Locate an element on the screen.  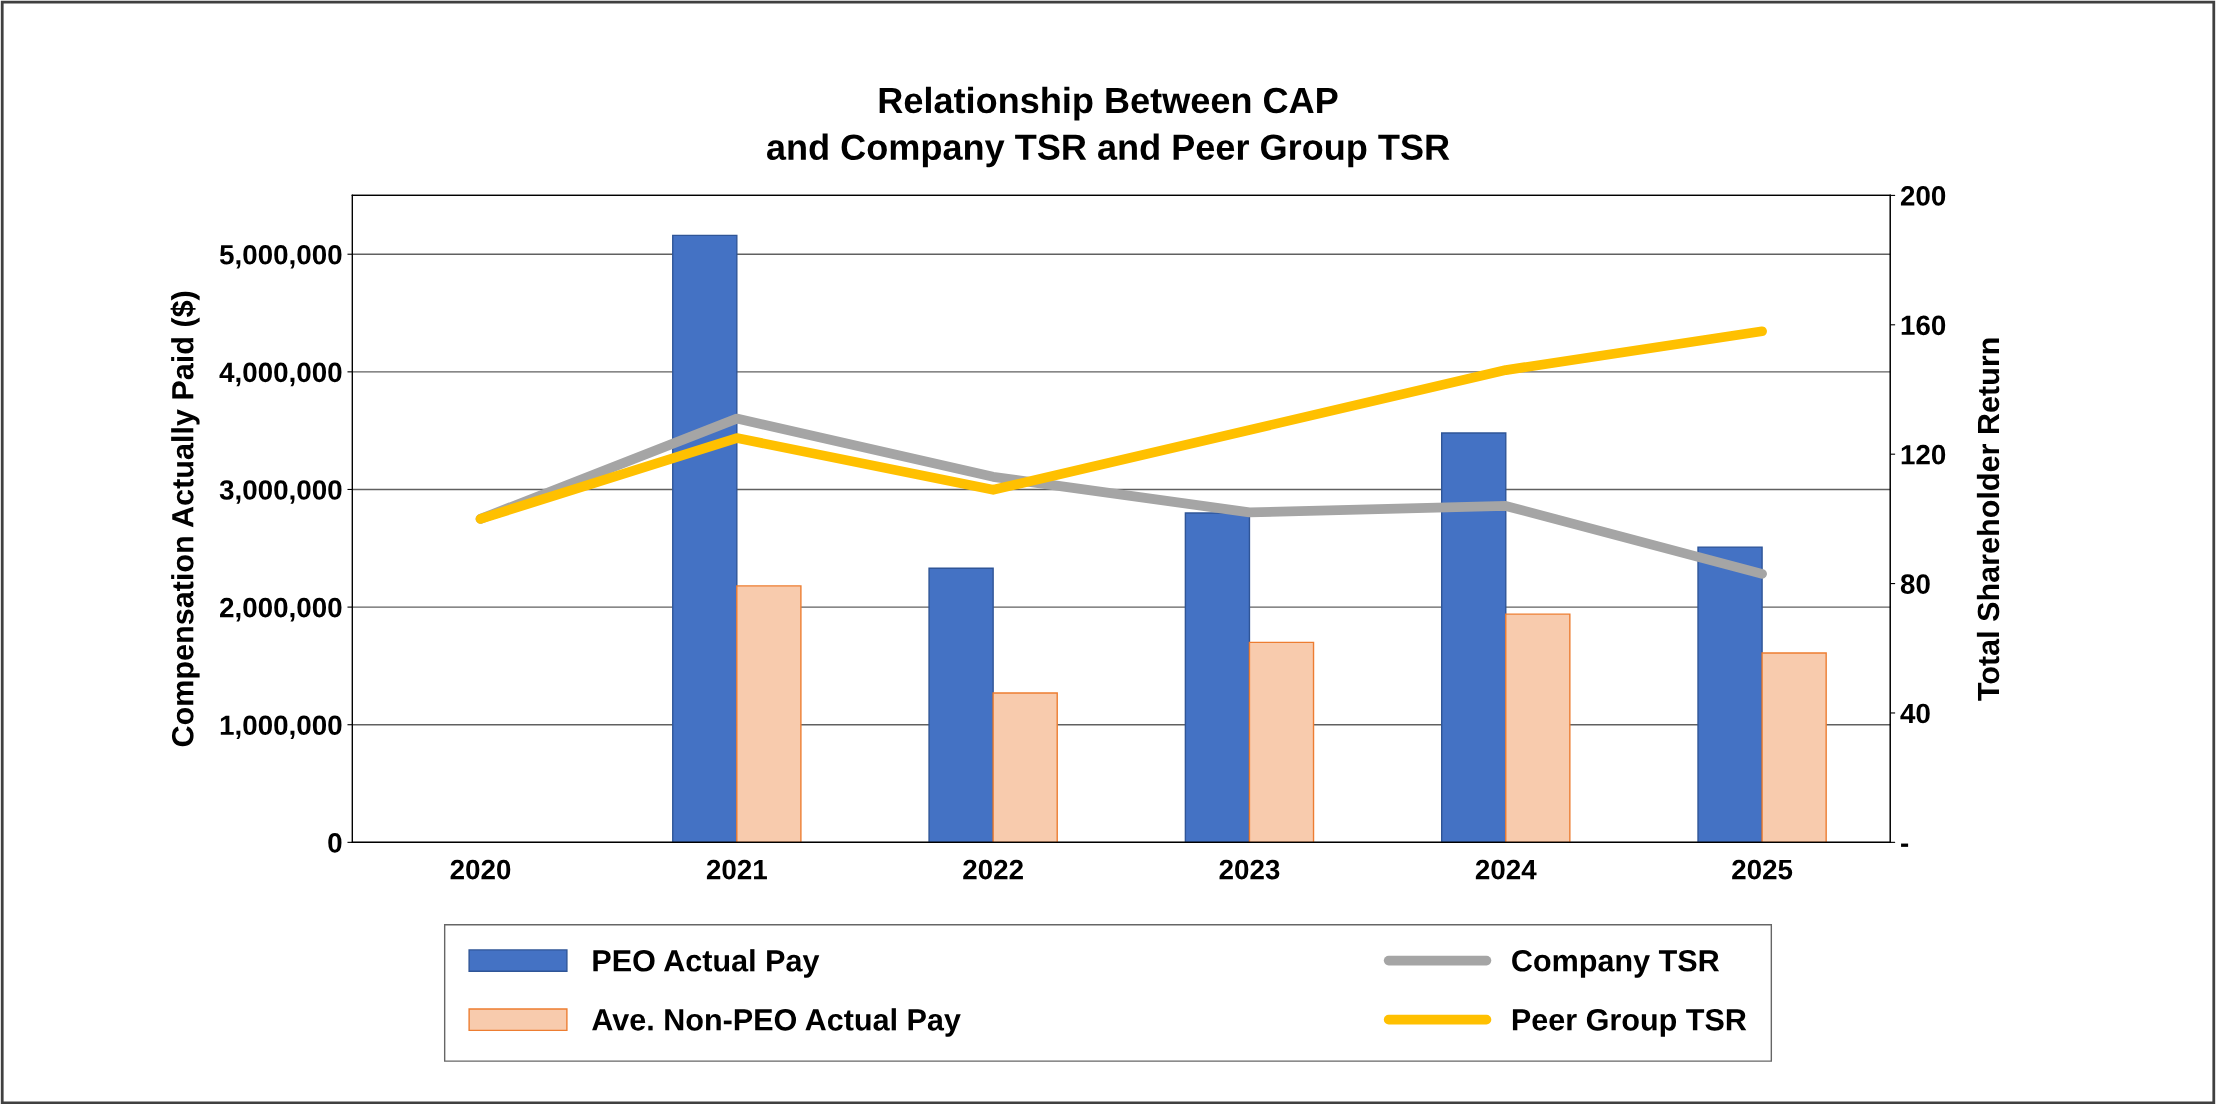
chart-title: Relationship Between CAP and Company TSR and Peer Group TSR is located at coordinates (1108, 127).